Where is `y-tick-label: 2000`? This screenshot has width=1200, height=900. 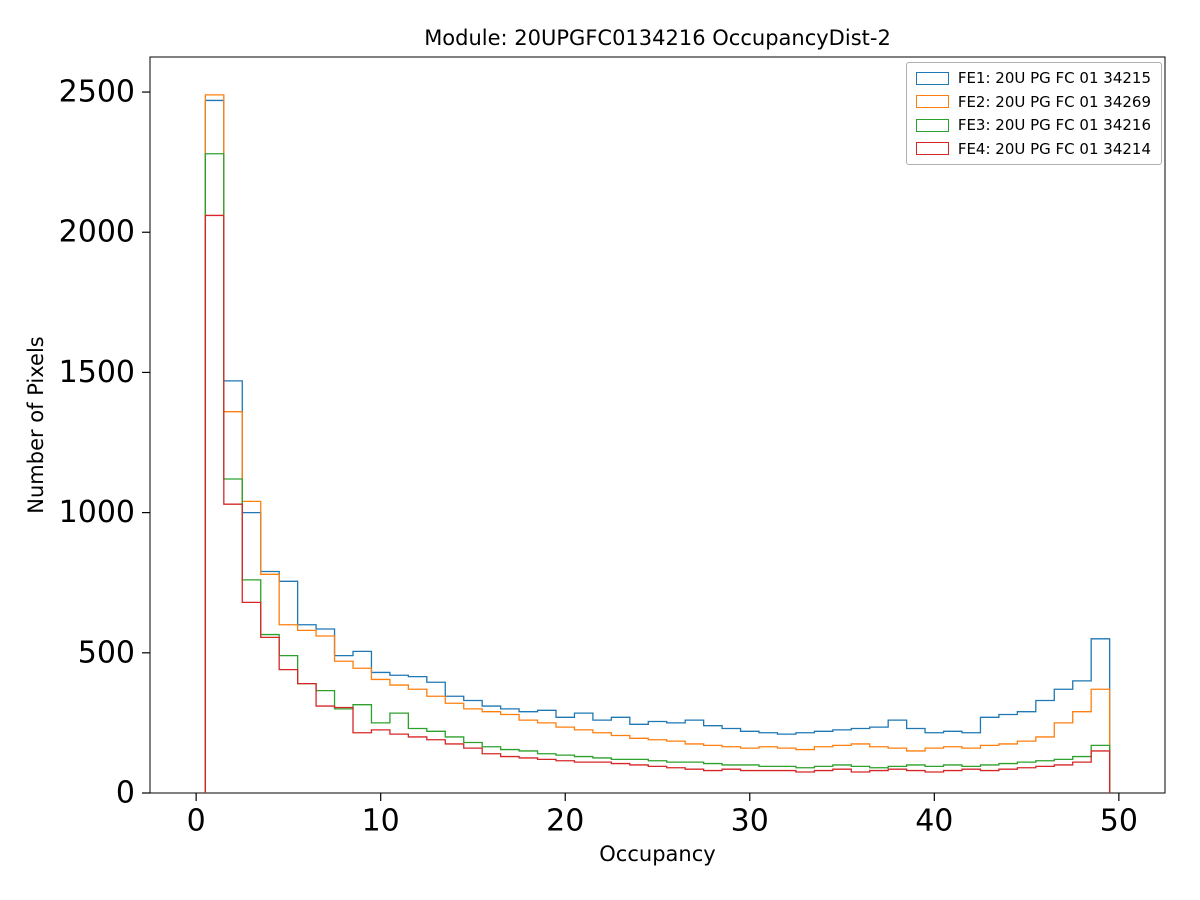
y-tick-label: 2000 is located at coordinates (97, 232).